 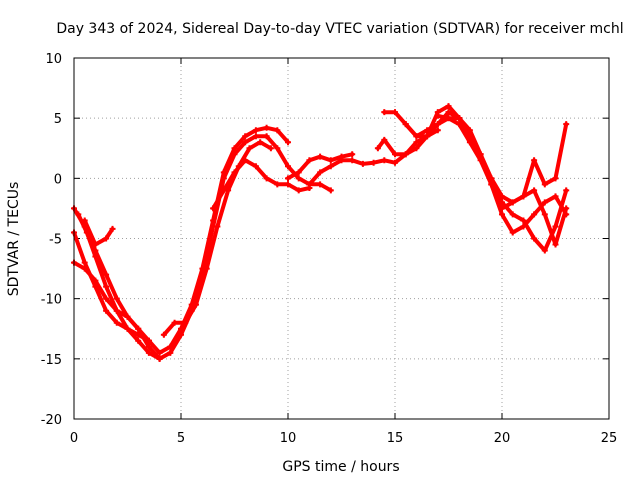 I want to click on x-tick-label: 10, so click(x=288, y=438).